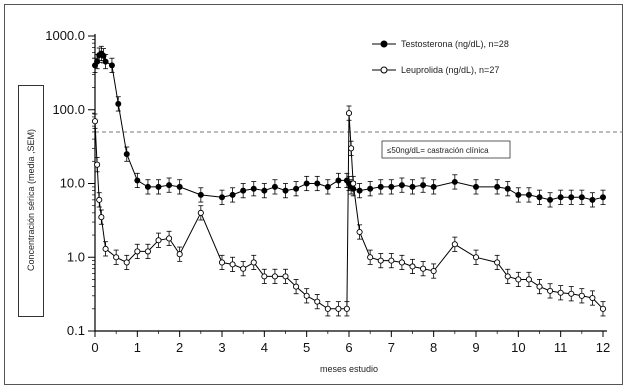  What do you see at coordinates (391, 347) in the screenshot?
I see `x-tick-label: 7` at bounding box center [391, 347].